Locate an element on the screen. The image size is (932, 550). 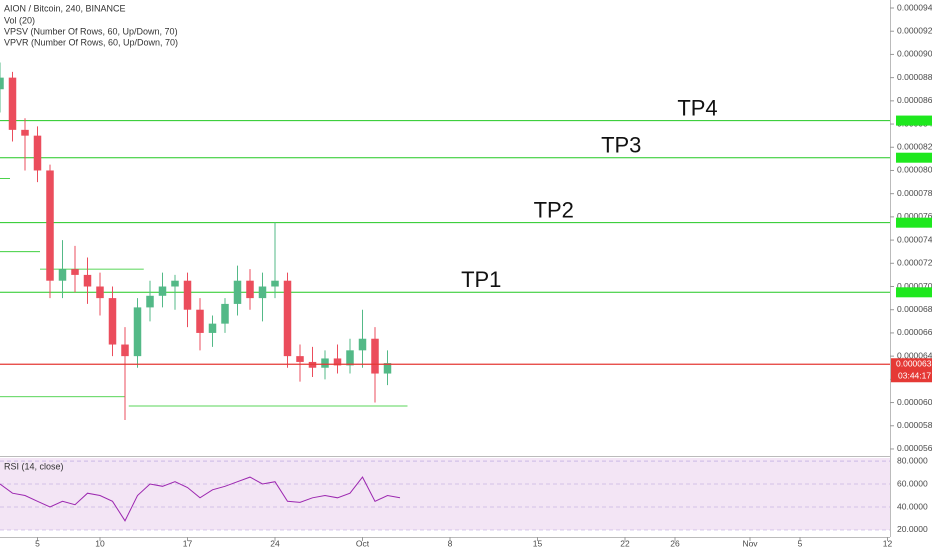
x-tick-label: Nov is located at coordinates (750, 543).